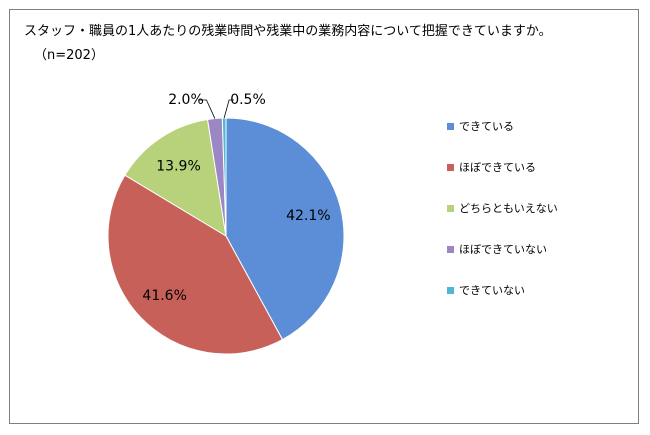 The image size is (650, 435). What do you see at coordinates (164, 296) in the screenshot?
I see `slice-label: 41.6%` at bounding box center [164, 296].